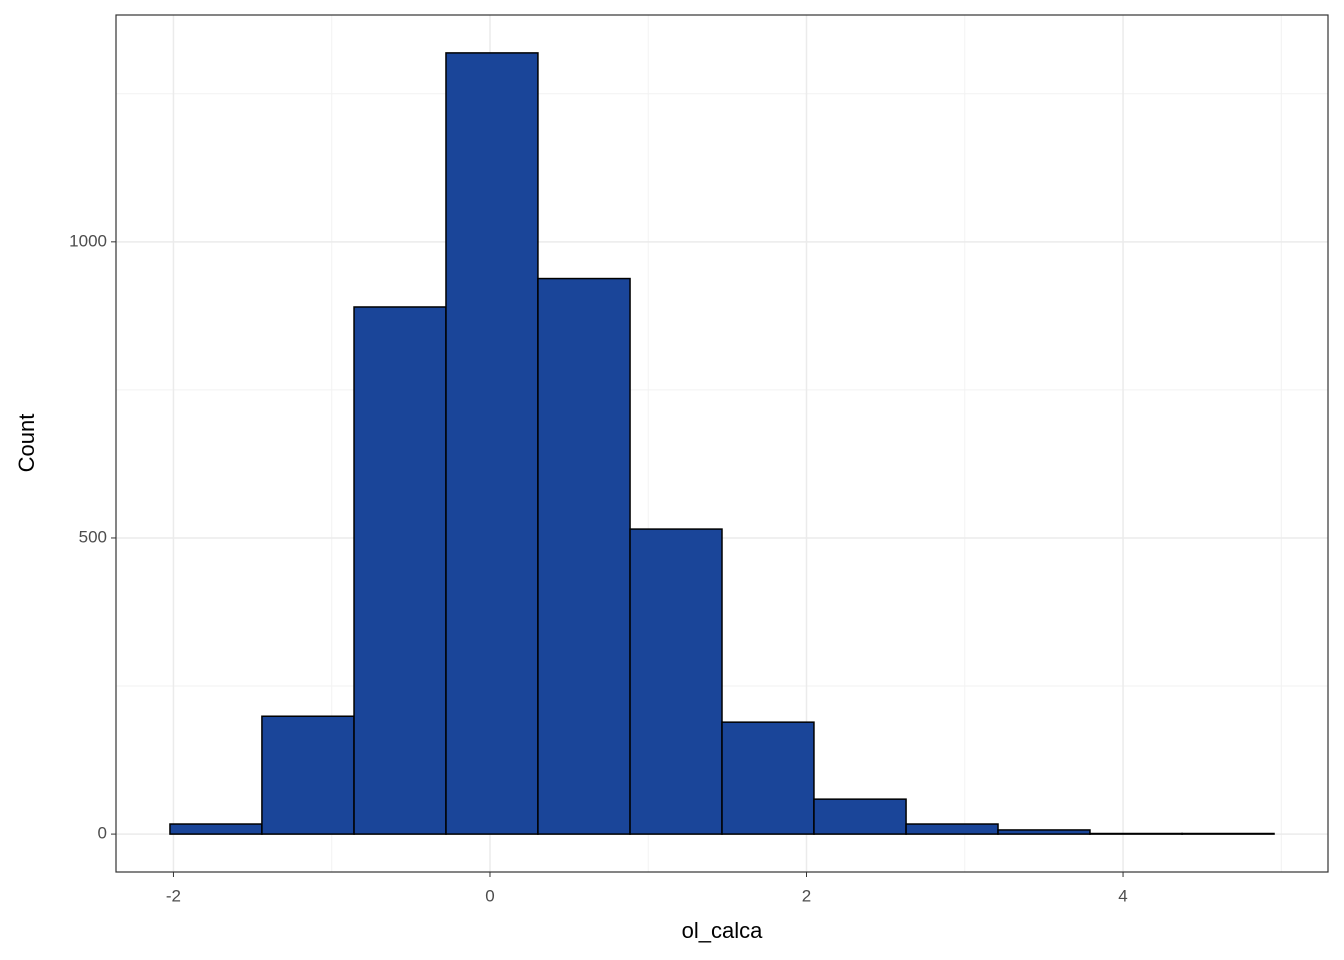 The image size is (1344, 960). What do you see at coordinates (93, 536) in the screenshot?
I see `y-tick-label: 500` at bounding box center [93, 536].